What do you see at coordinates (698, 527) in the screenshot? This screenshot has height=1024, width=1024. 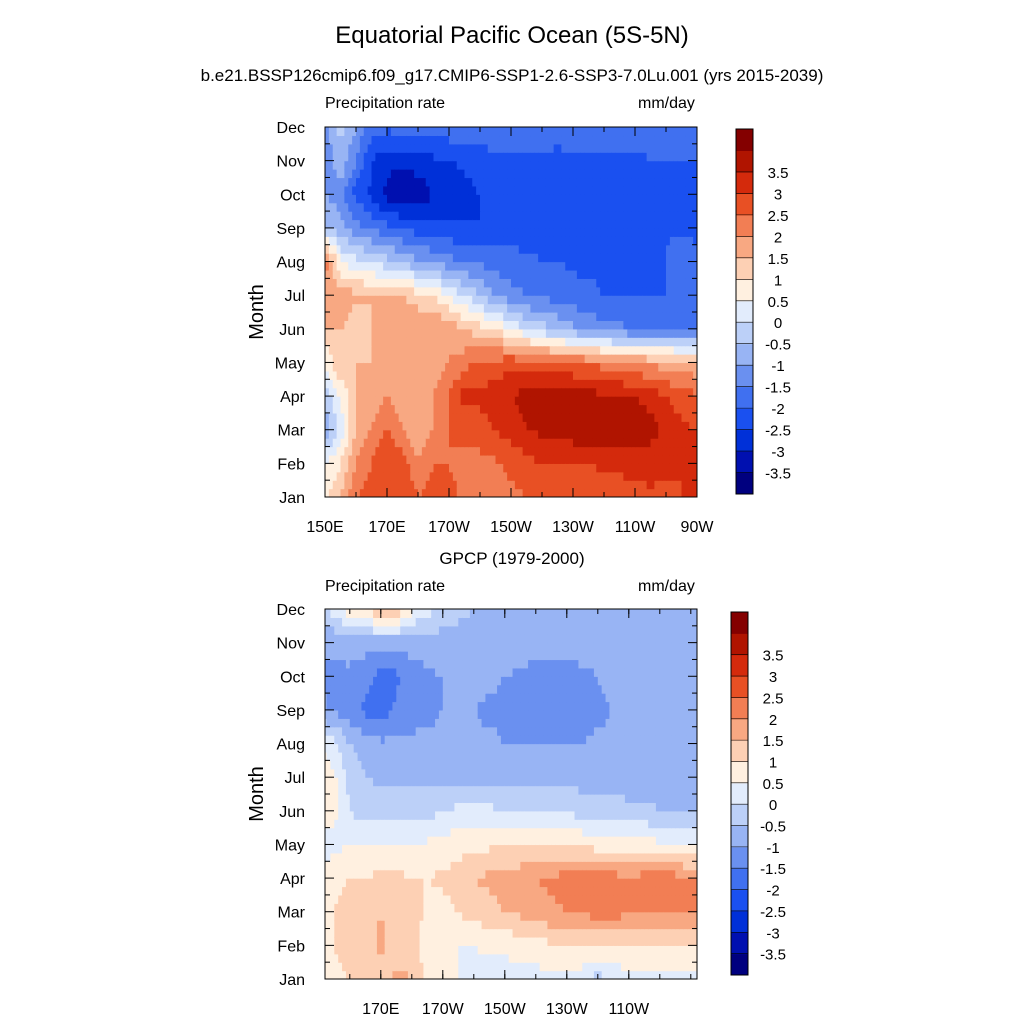 I see `x-tick-label: 90W` at bounding box center [698, 527].